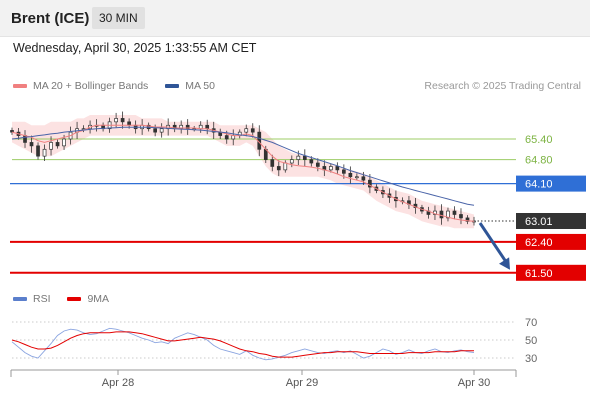 Image resolution: width=590 pixels, height=400 pixels. I want to click on rsi-tick-30: 30, so click(531, 359).